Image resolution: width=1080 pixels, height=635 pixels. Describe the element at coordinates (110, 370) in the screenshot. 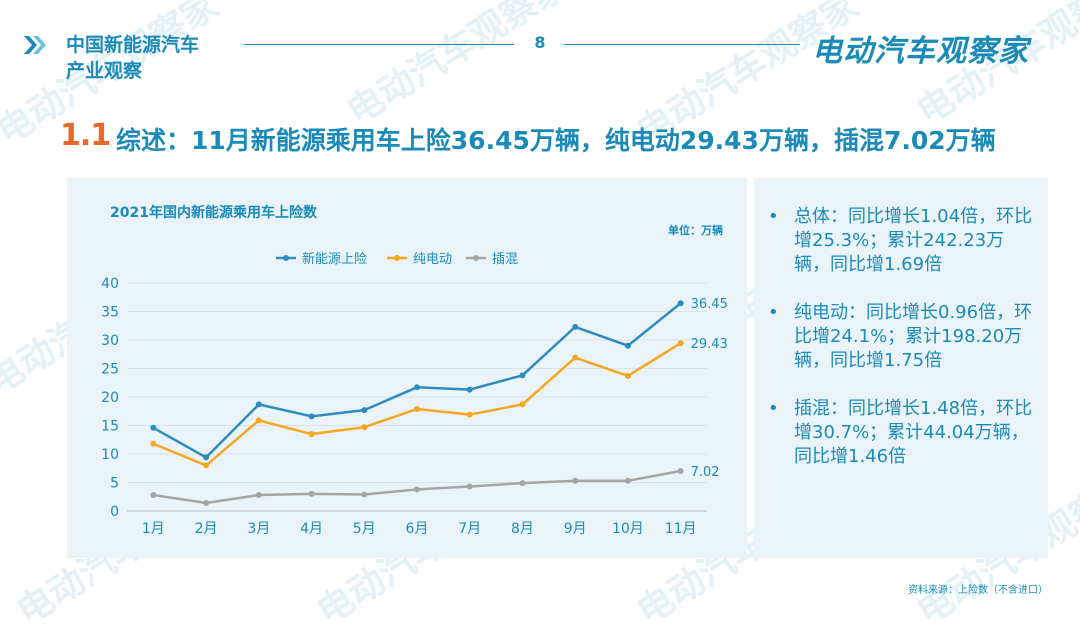

I see `y-tick-label: 25` at that location.